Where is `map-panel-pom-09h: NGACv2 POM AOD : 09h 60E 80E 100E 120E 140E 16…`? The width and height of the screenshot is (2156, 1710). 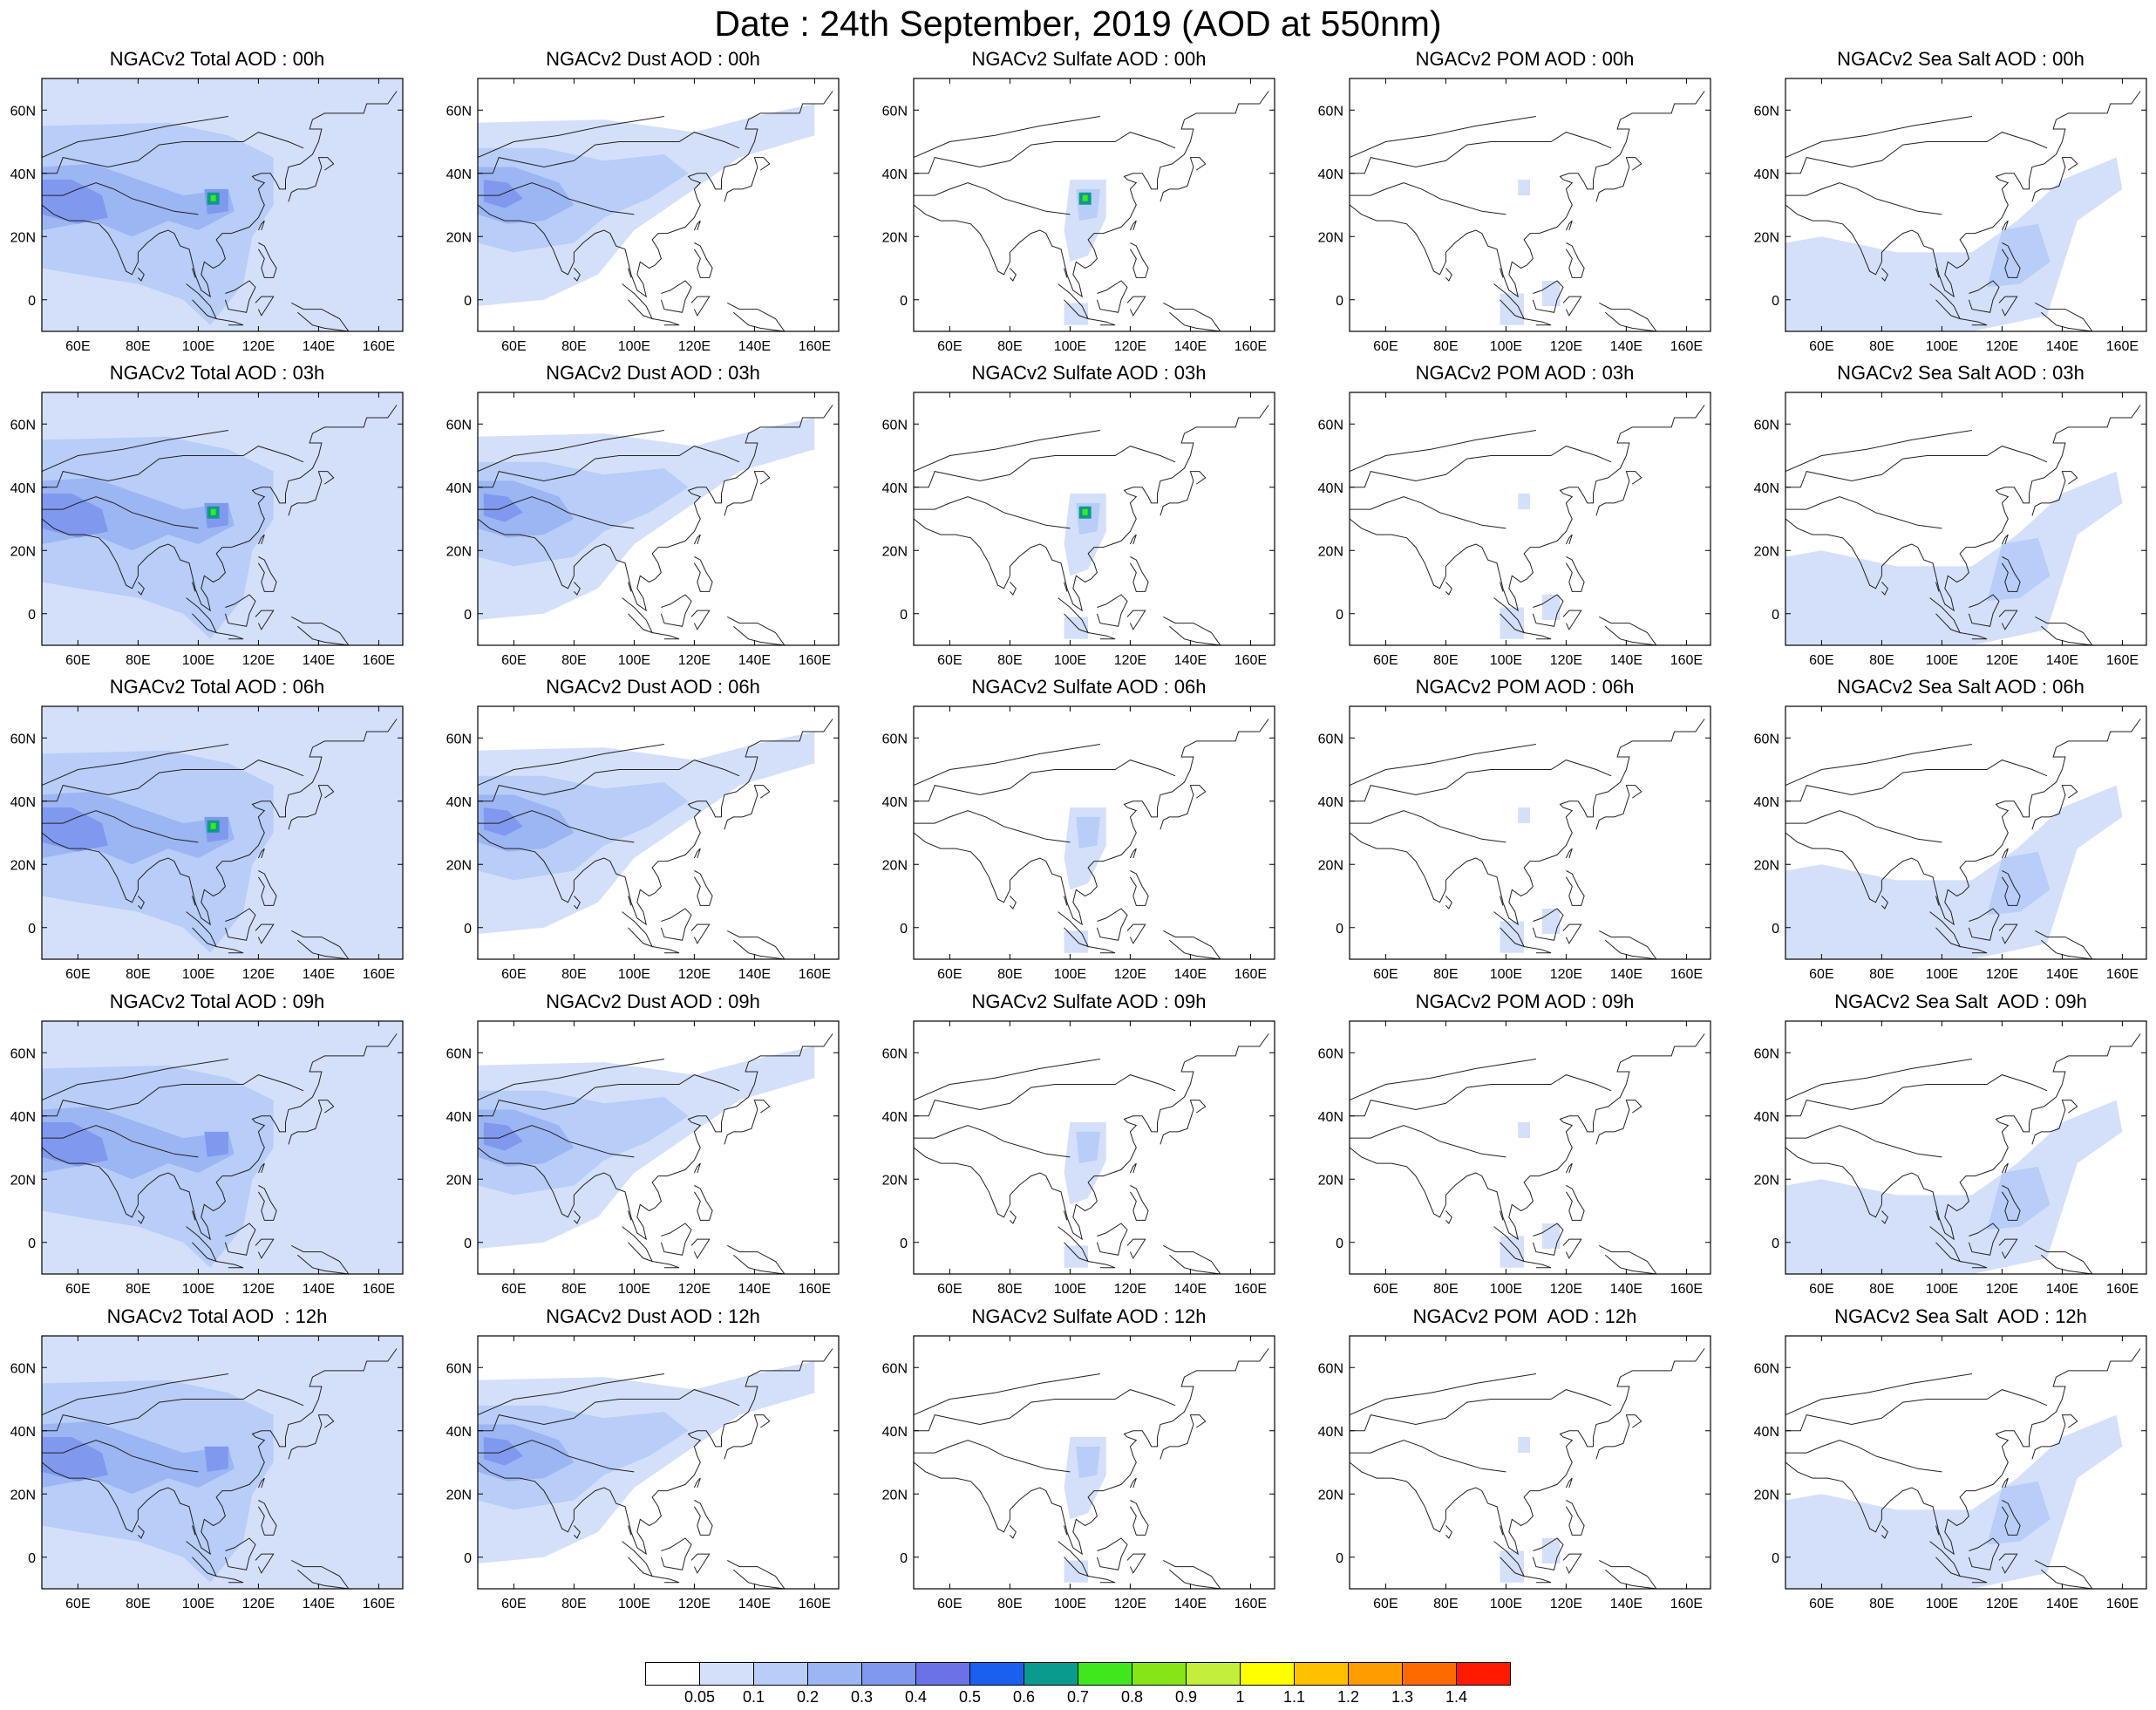 map-panel-pom-09h: NGACv2 POM AOD : 09h 60E 80E 100E 120E 140E 16… is located at coordinates (1525, 1147).